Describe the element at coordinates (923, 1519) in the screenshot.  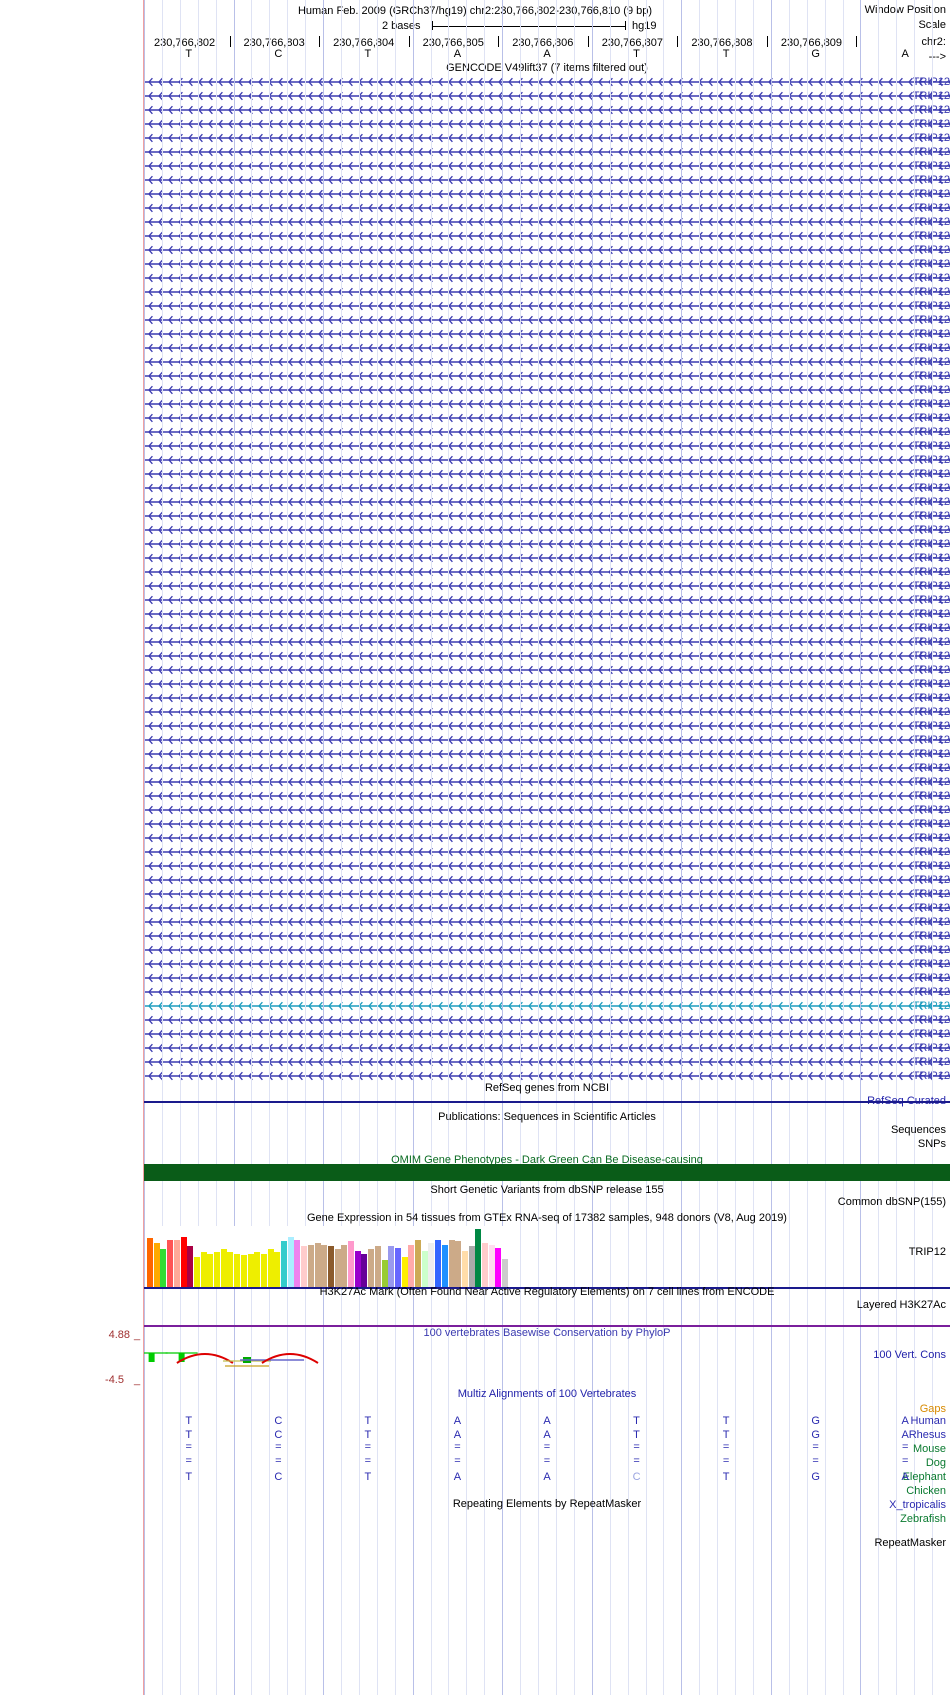
I see `species-label: Zebrafish` at that location.